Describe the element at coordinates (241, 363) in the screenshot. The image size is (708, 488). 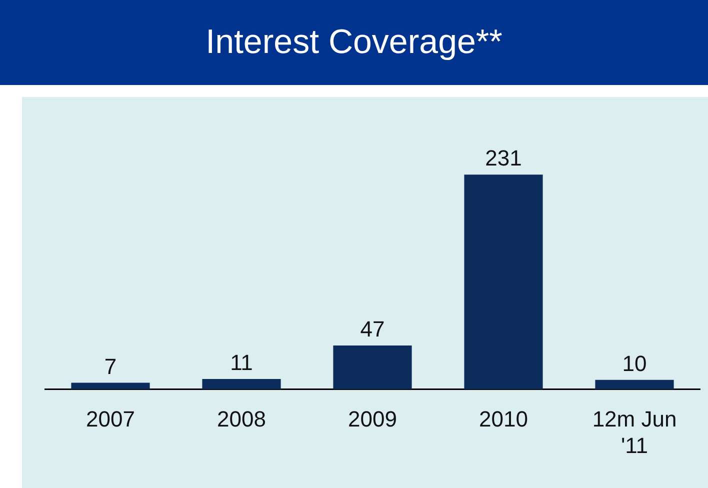
I see `data-label: 11` at that location.